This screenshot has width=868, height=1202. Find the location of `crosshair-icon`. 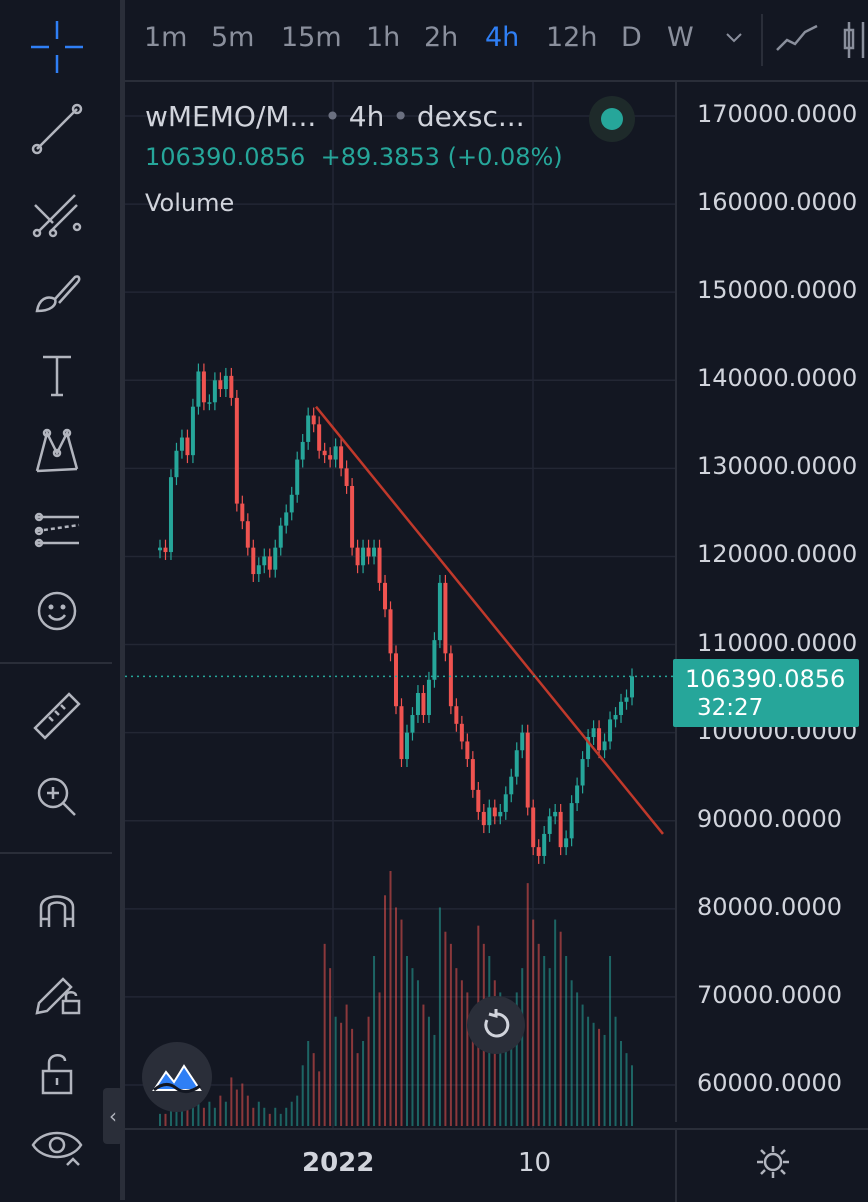

crosshair-icon is located at coordinates (57, 47).